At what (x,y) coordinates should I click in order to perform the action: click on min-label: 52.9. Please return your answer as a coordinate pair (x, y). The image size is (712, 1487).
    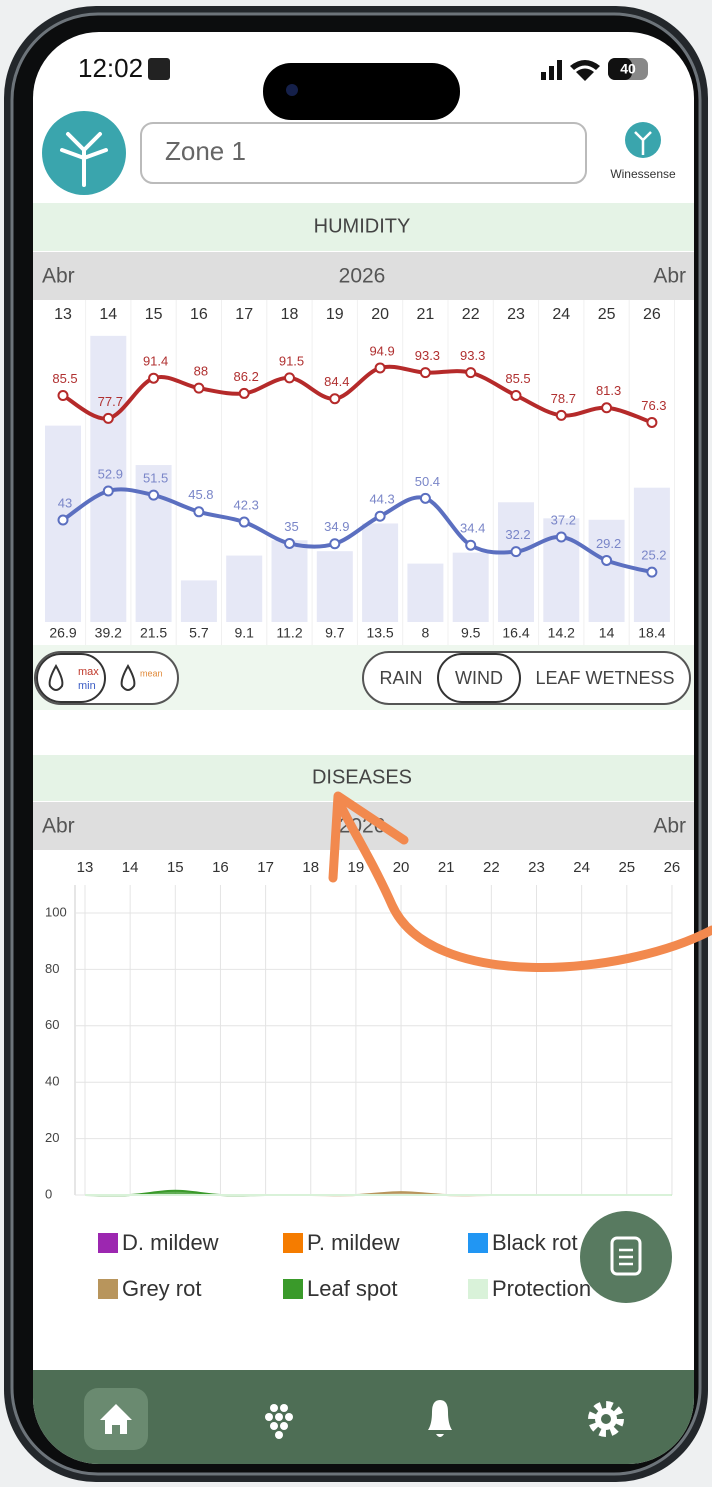
    Looking at the image, I should click on (110, 473).